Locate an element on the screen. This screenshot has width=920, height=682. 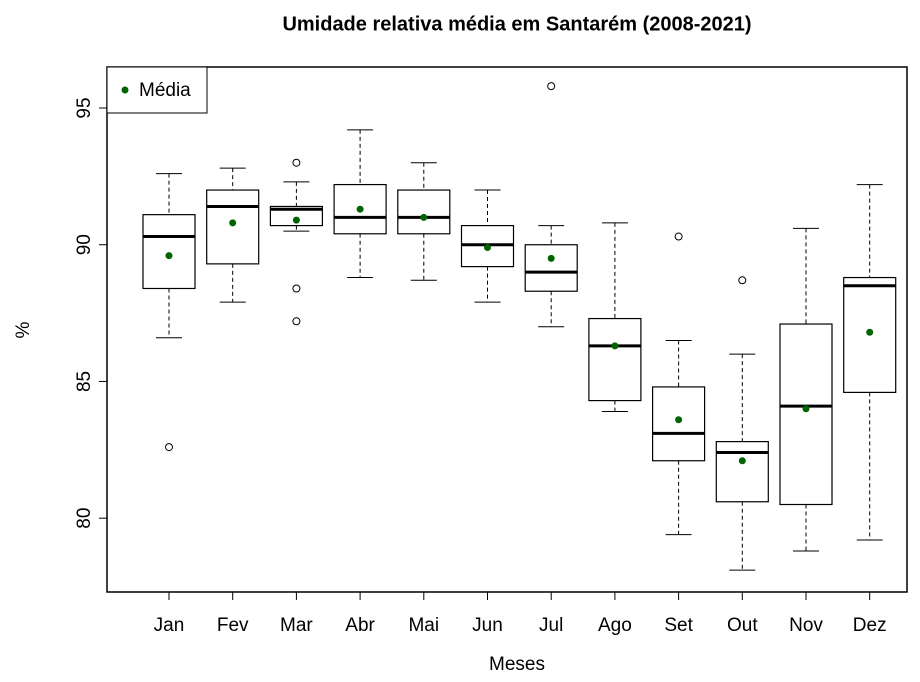
x-tick-label: Fev is located at coordinates (233, 625).